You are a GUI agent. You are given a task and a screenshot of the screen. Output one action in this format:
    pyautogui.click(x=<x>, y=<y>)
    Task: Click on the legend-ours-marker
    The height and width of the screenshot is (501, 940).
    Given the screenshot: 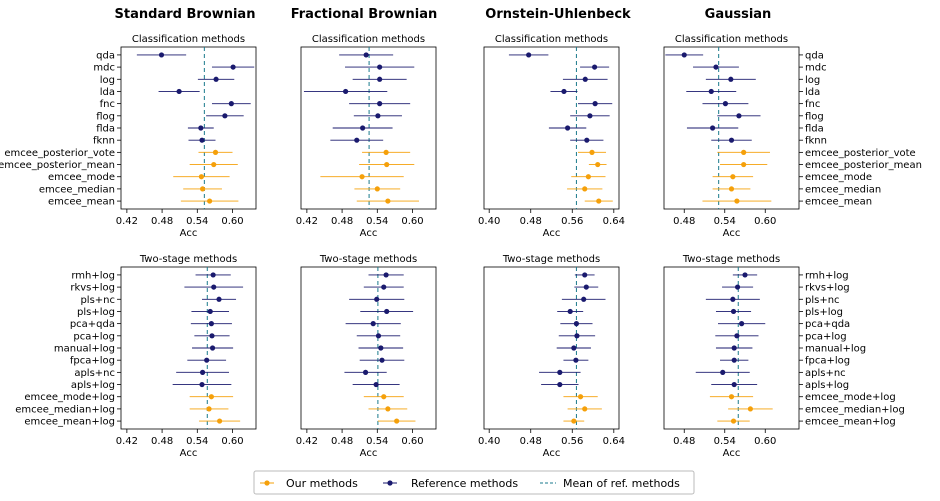 What is the action you would take?
    pyautogui.click(x=267, y=483)
    